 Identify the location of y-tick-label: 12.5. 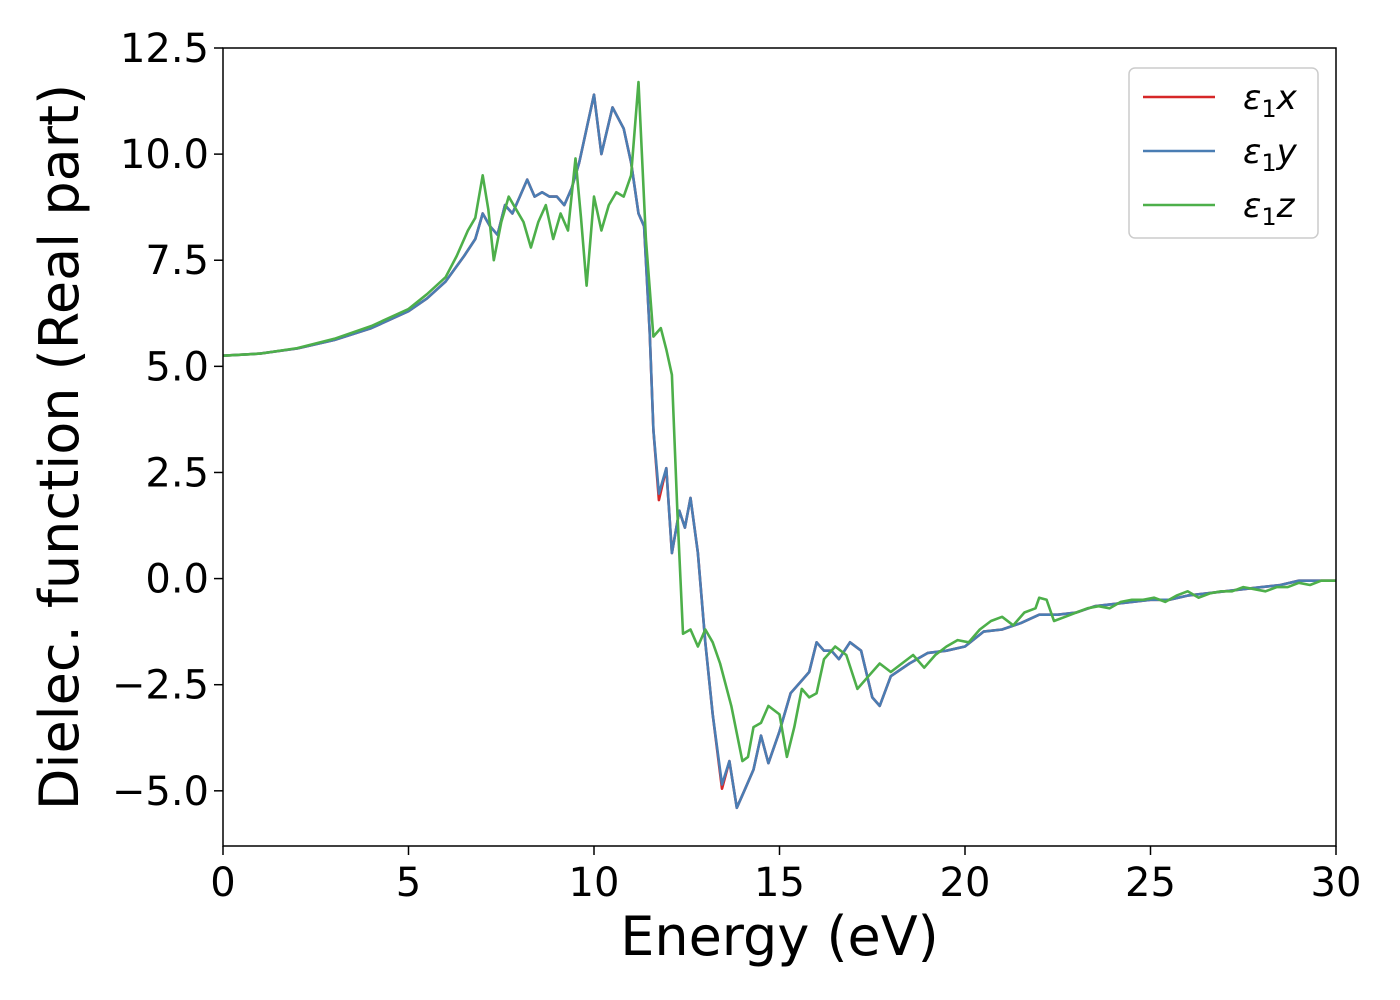
(164, 49).